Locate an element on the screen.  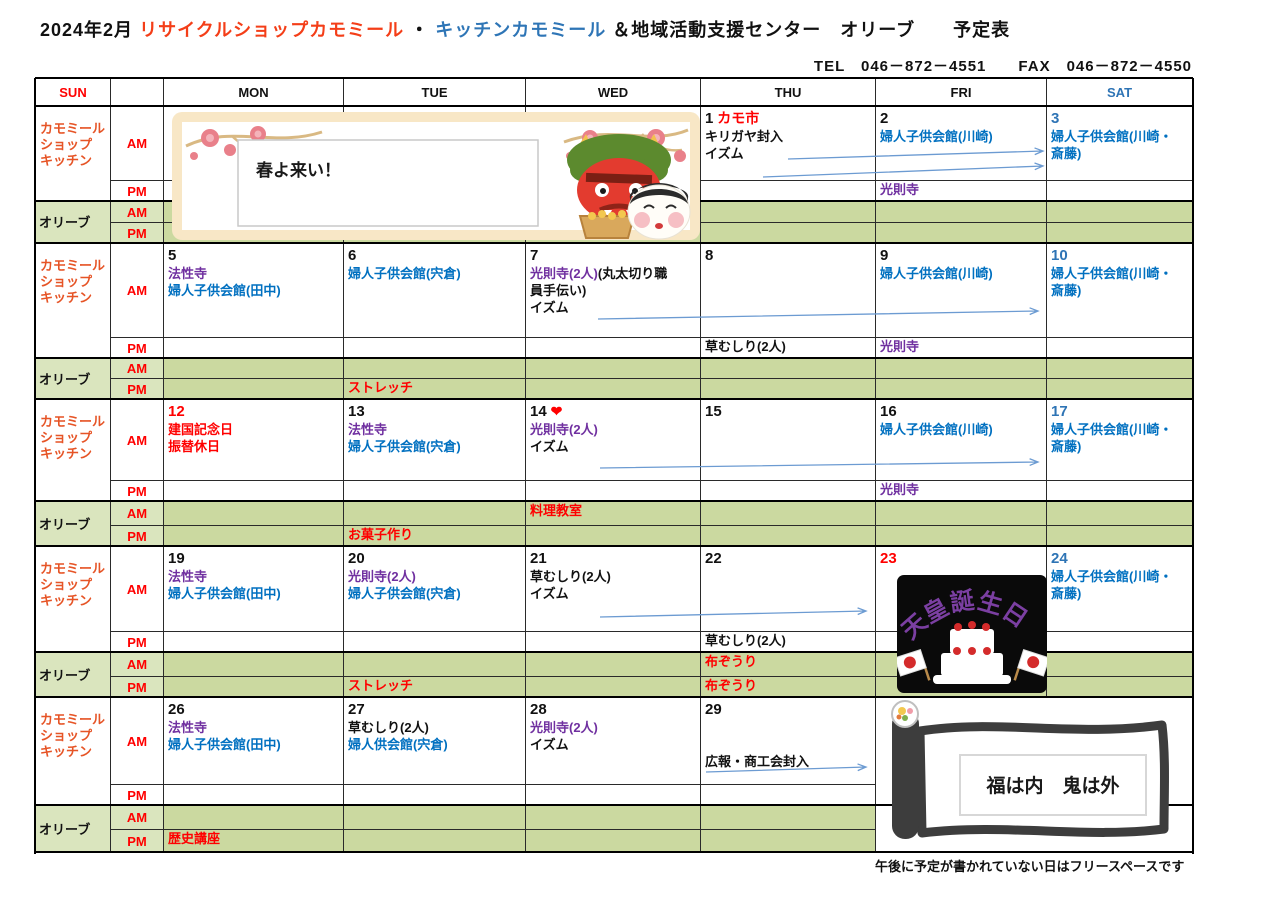
day-cell-mon-olive-pm is located at coordinates (253, 389).